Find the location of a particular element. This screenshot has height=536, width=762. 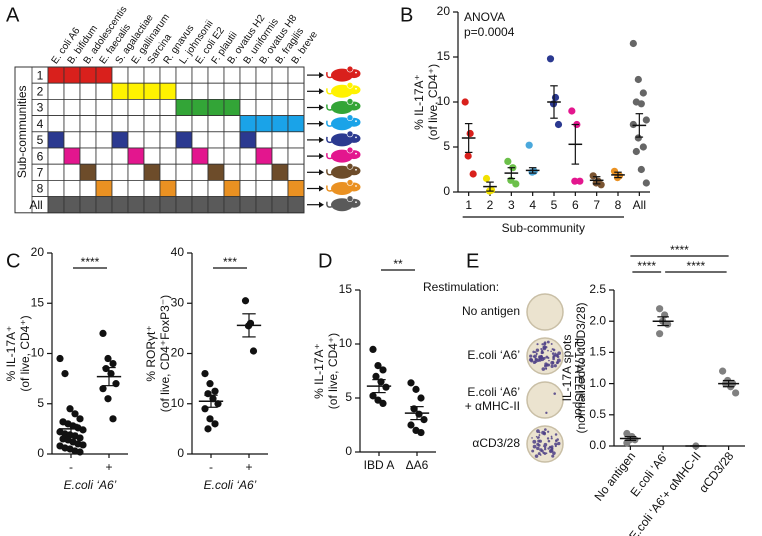

x-tick-label: IBD A is located at coordinates (379, 465).